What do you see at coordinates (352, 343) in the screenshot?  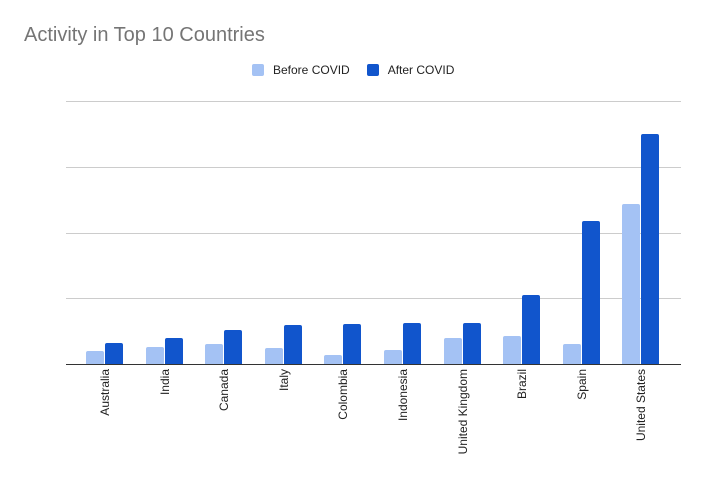 I see `bar-after-colombia` at bounding box center [352, 343].